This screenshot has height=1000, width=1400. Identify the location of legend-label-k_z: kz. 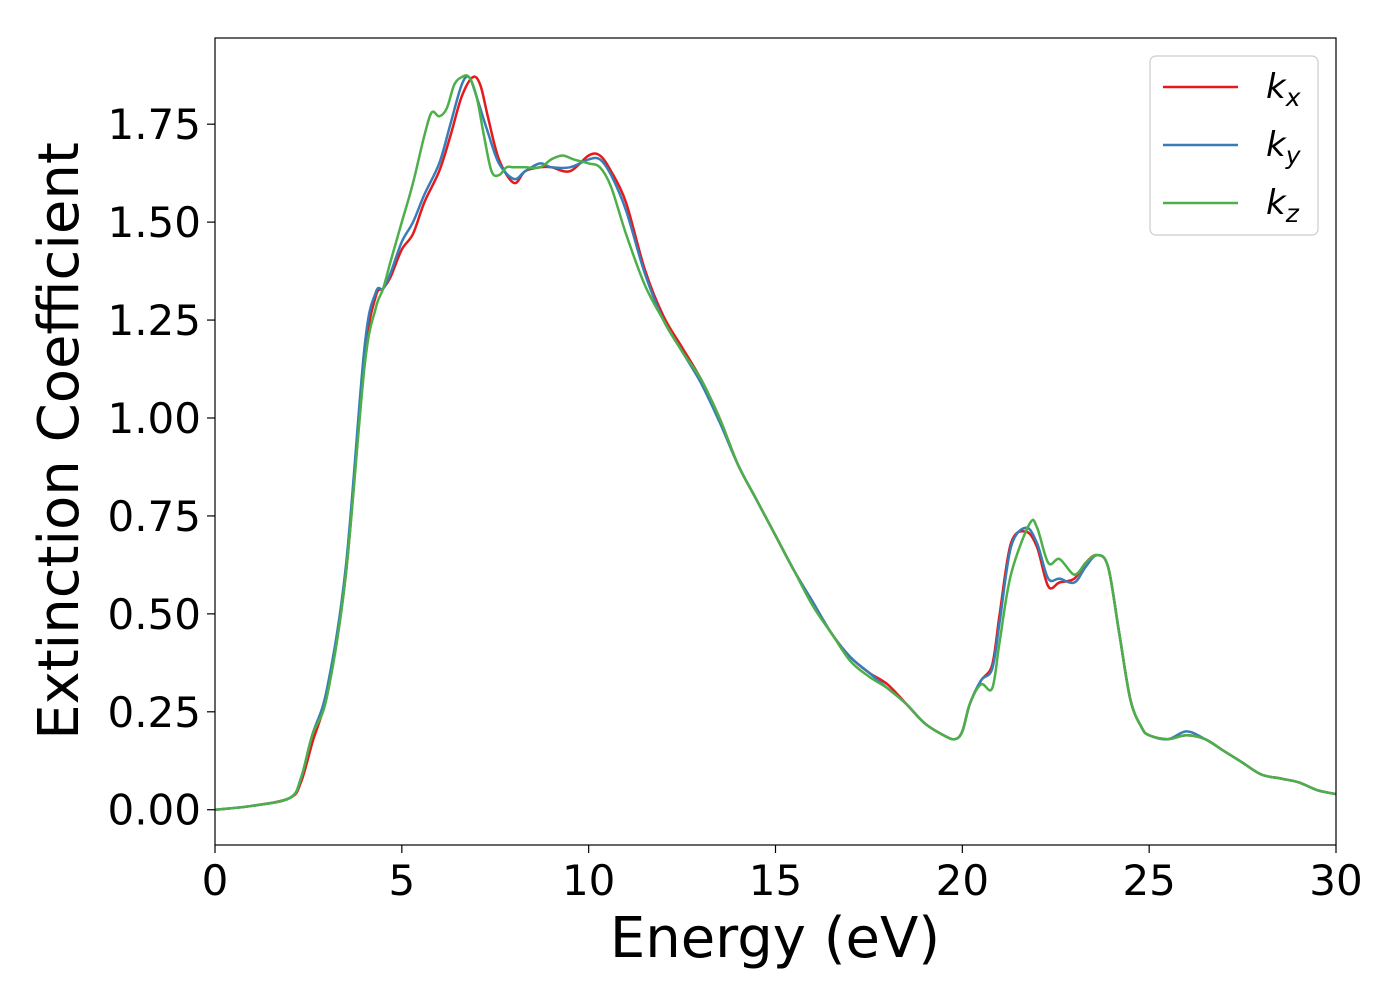
(1283, 205).